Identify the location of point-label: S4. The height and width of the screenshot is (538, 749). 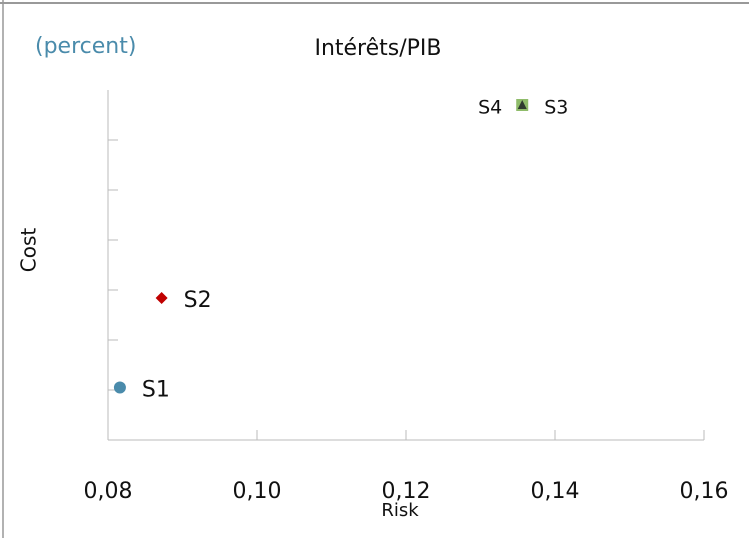
(490, 108).